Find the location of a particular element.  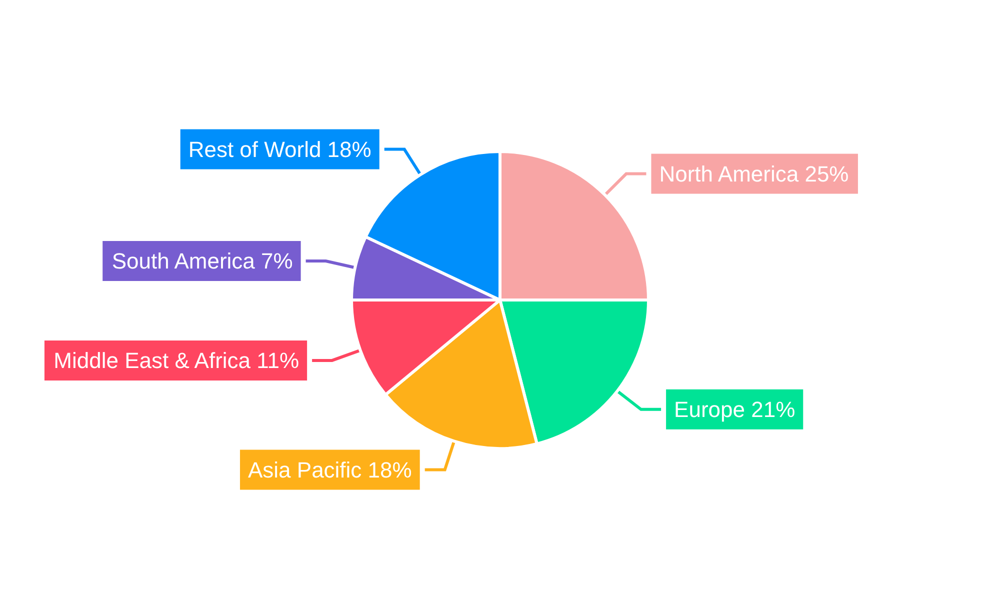

slice-label: Middle East & Africa 11% is located at coordinates (177, 360).